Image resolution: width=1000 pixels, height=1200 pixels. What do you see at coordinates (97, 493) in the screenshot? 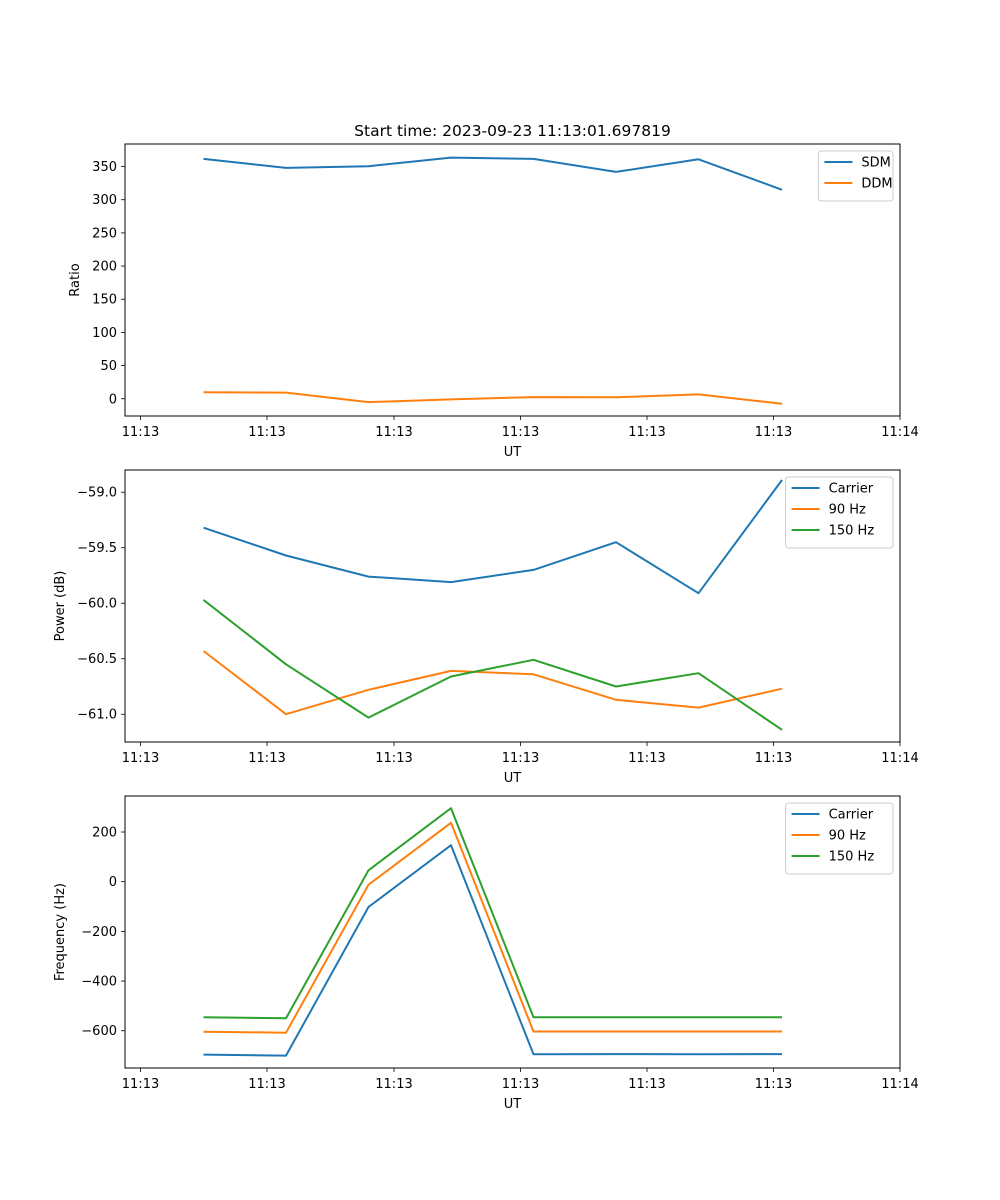
I see `y-tick-label: −59.0` at bounding box center [97, 493].